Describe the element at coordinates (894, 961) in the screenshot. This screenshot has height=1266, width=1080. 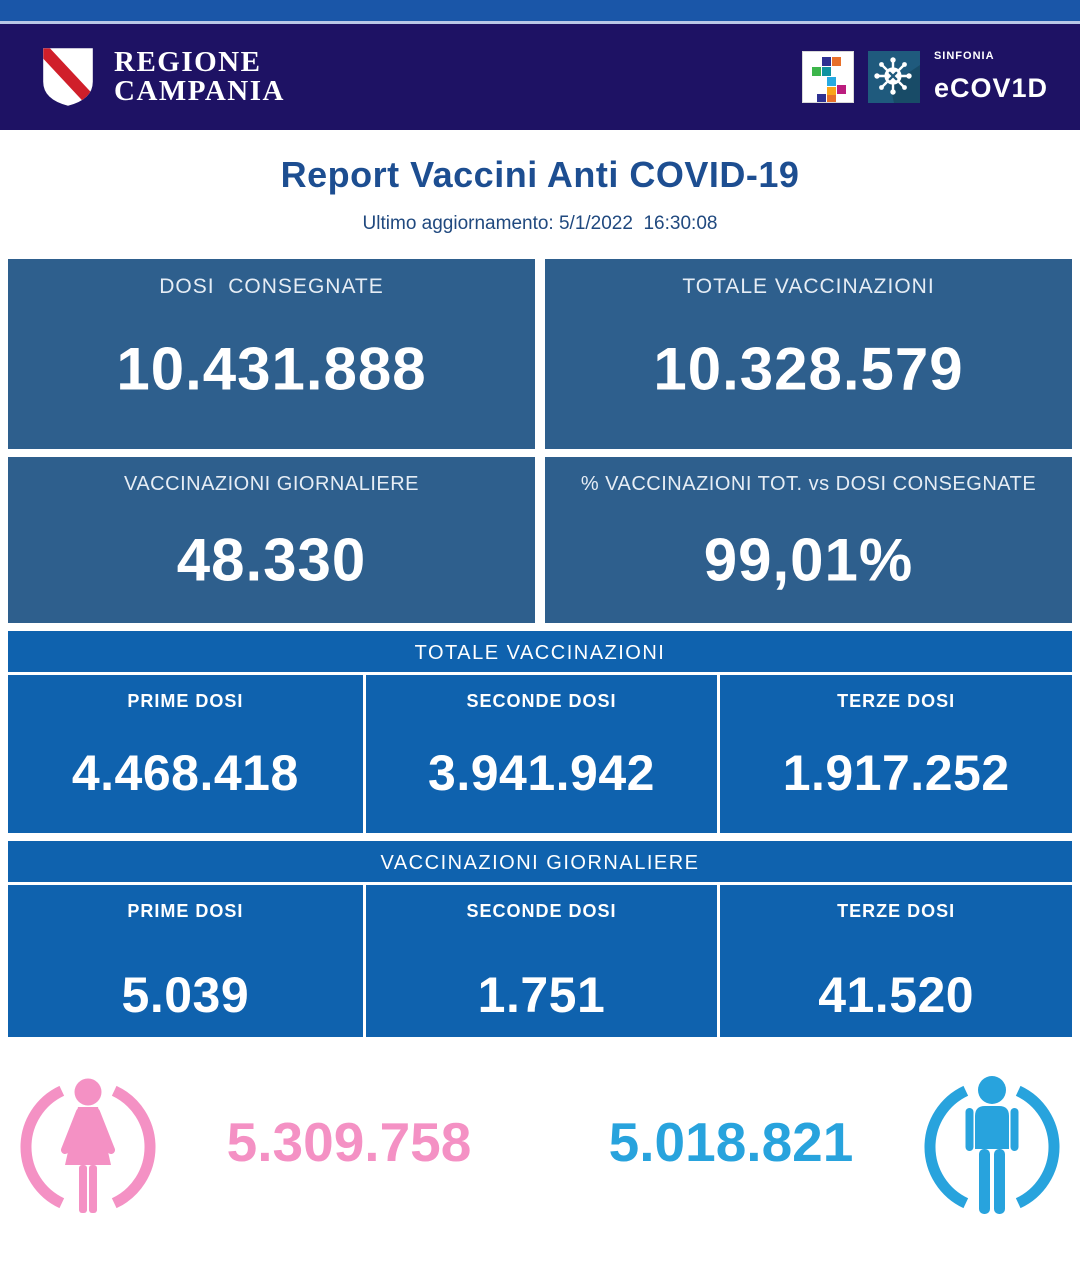
I see `giornaliere-terze-dosi: TERZE DOSI 41.520` at that location.